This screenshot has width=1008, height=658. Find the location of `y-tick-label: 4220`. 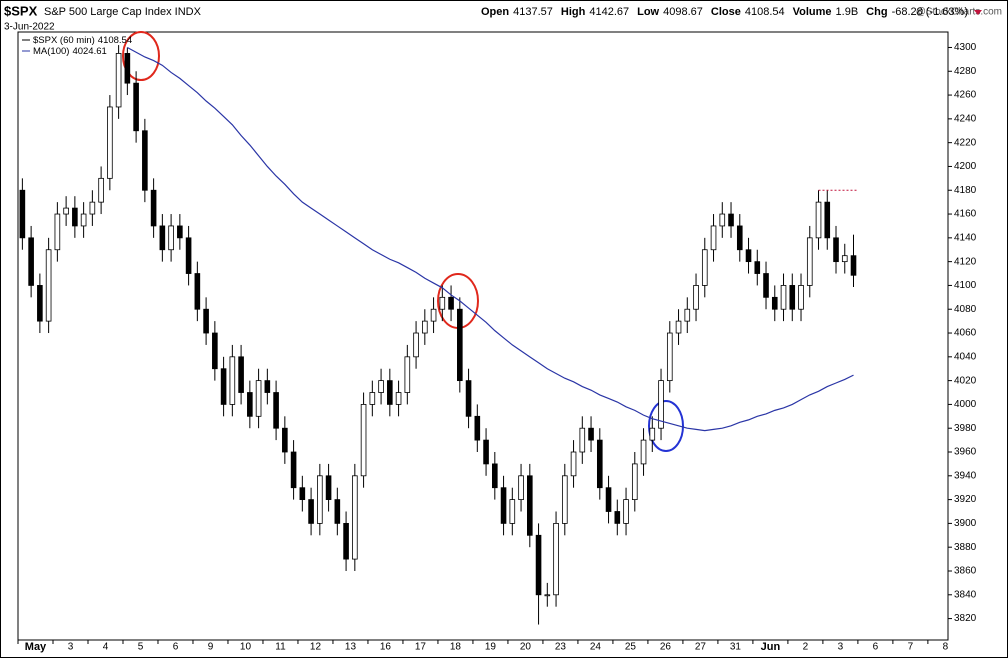

y-tick-label: 4220 is located at coordinates (965, 142).